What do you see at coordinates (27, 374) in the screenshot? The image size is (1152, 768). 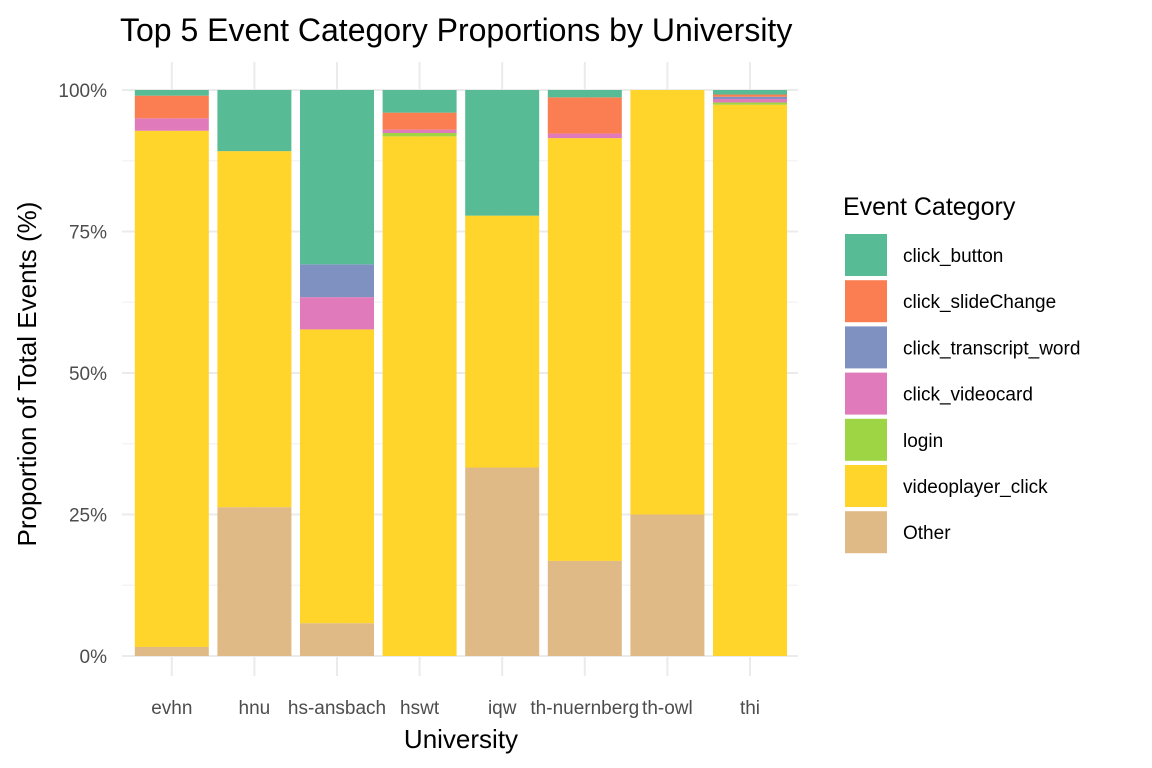 I see `y-axis-title: Proportion of Total Events (%)` at bounding box center [27, 374].